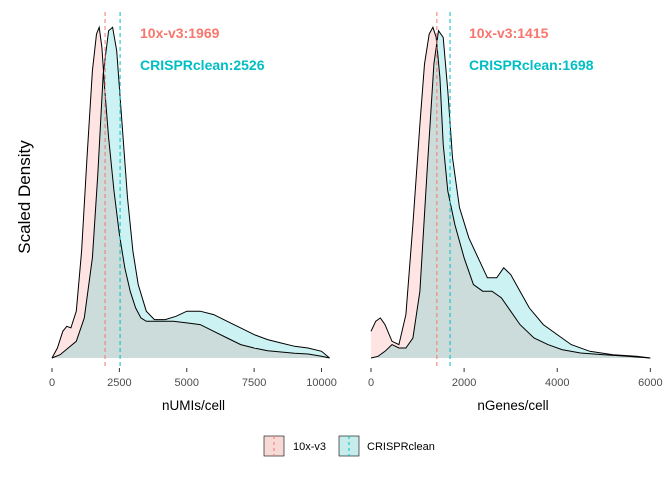 The image size is (672, 480). What do you see at coordinates (24, 197) in the screenshot?
I see `y-axis-title: Scaled Density` at bounding box center [24, 197].